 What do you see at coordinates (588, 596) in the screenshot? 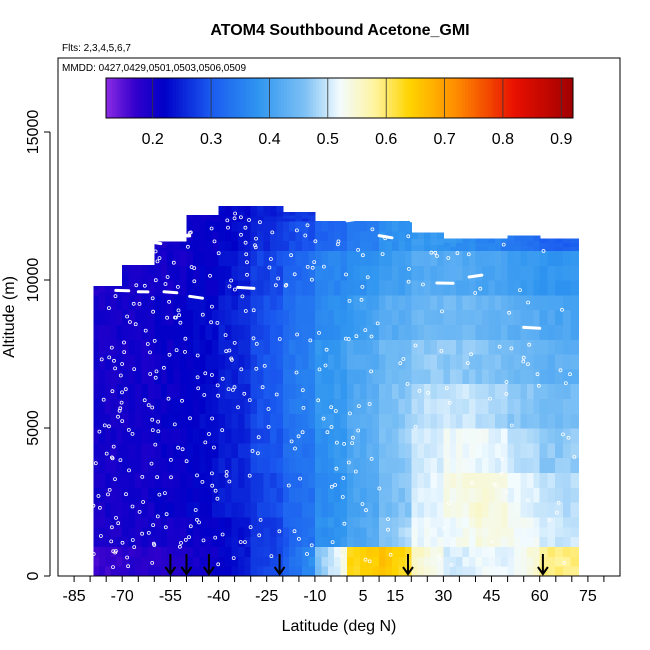
I see `x-tick-label: 75` at bounding box center [588, 596].